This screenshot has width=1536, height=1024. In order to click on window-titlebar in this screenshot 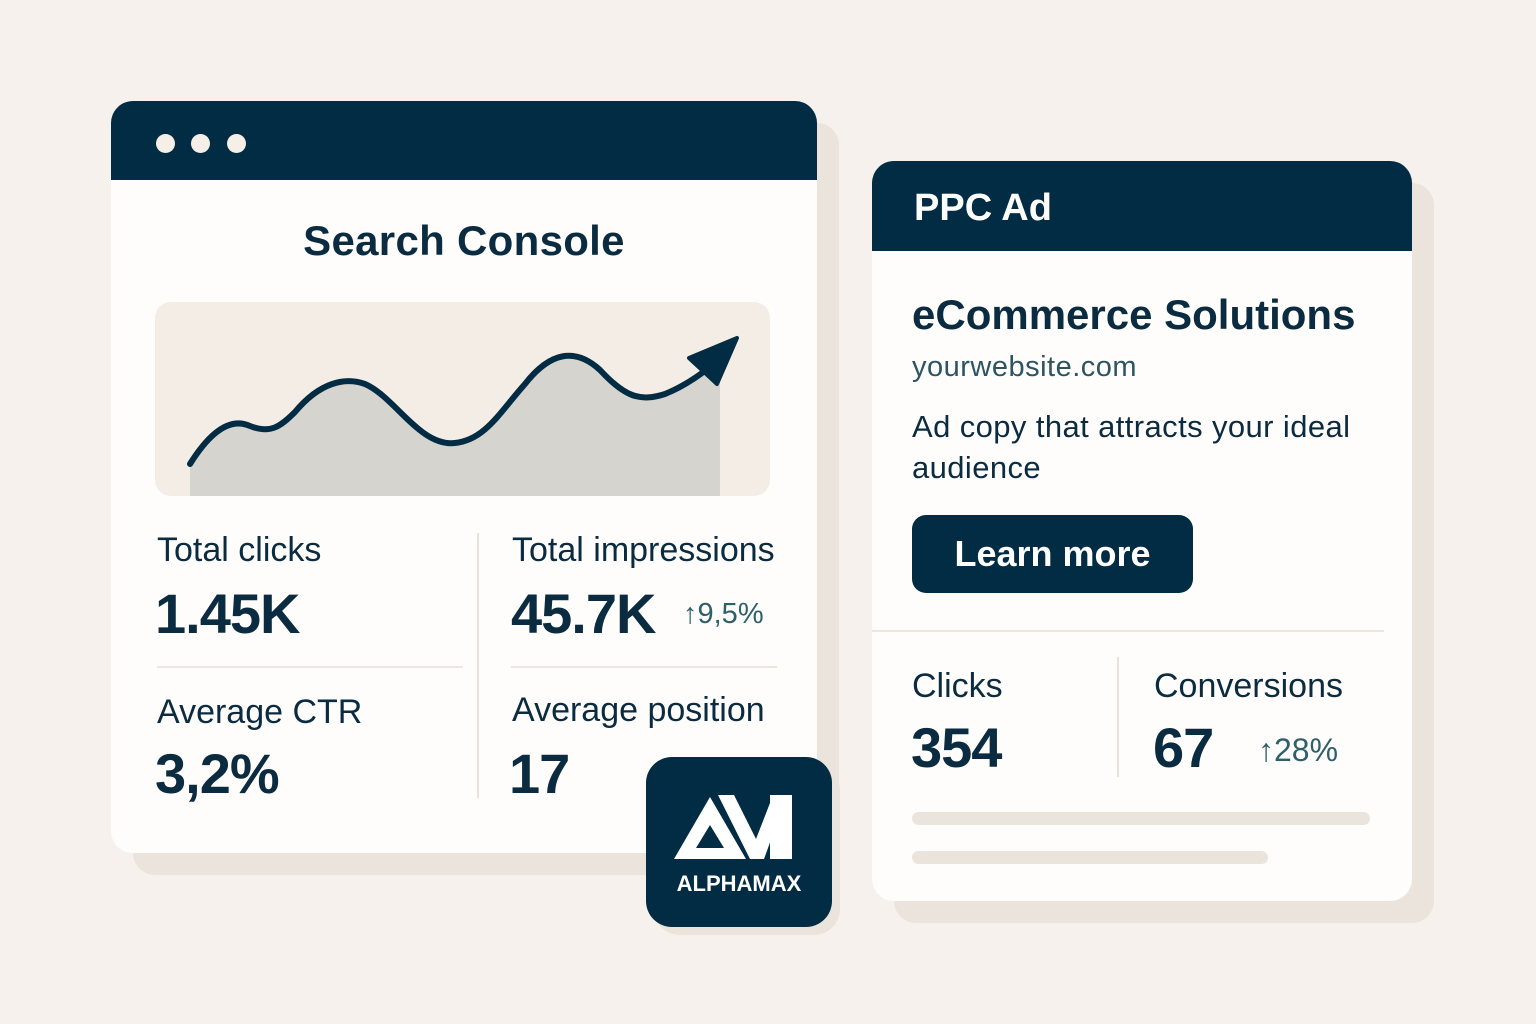, I will do `click(464, 140)`.